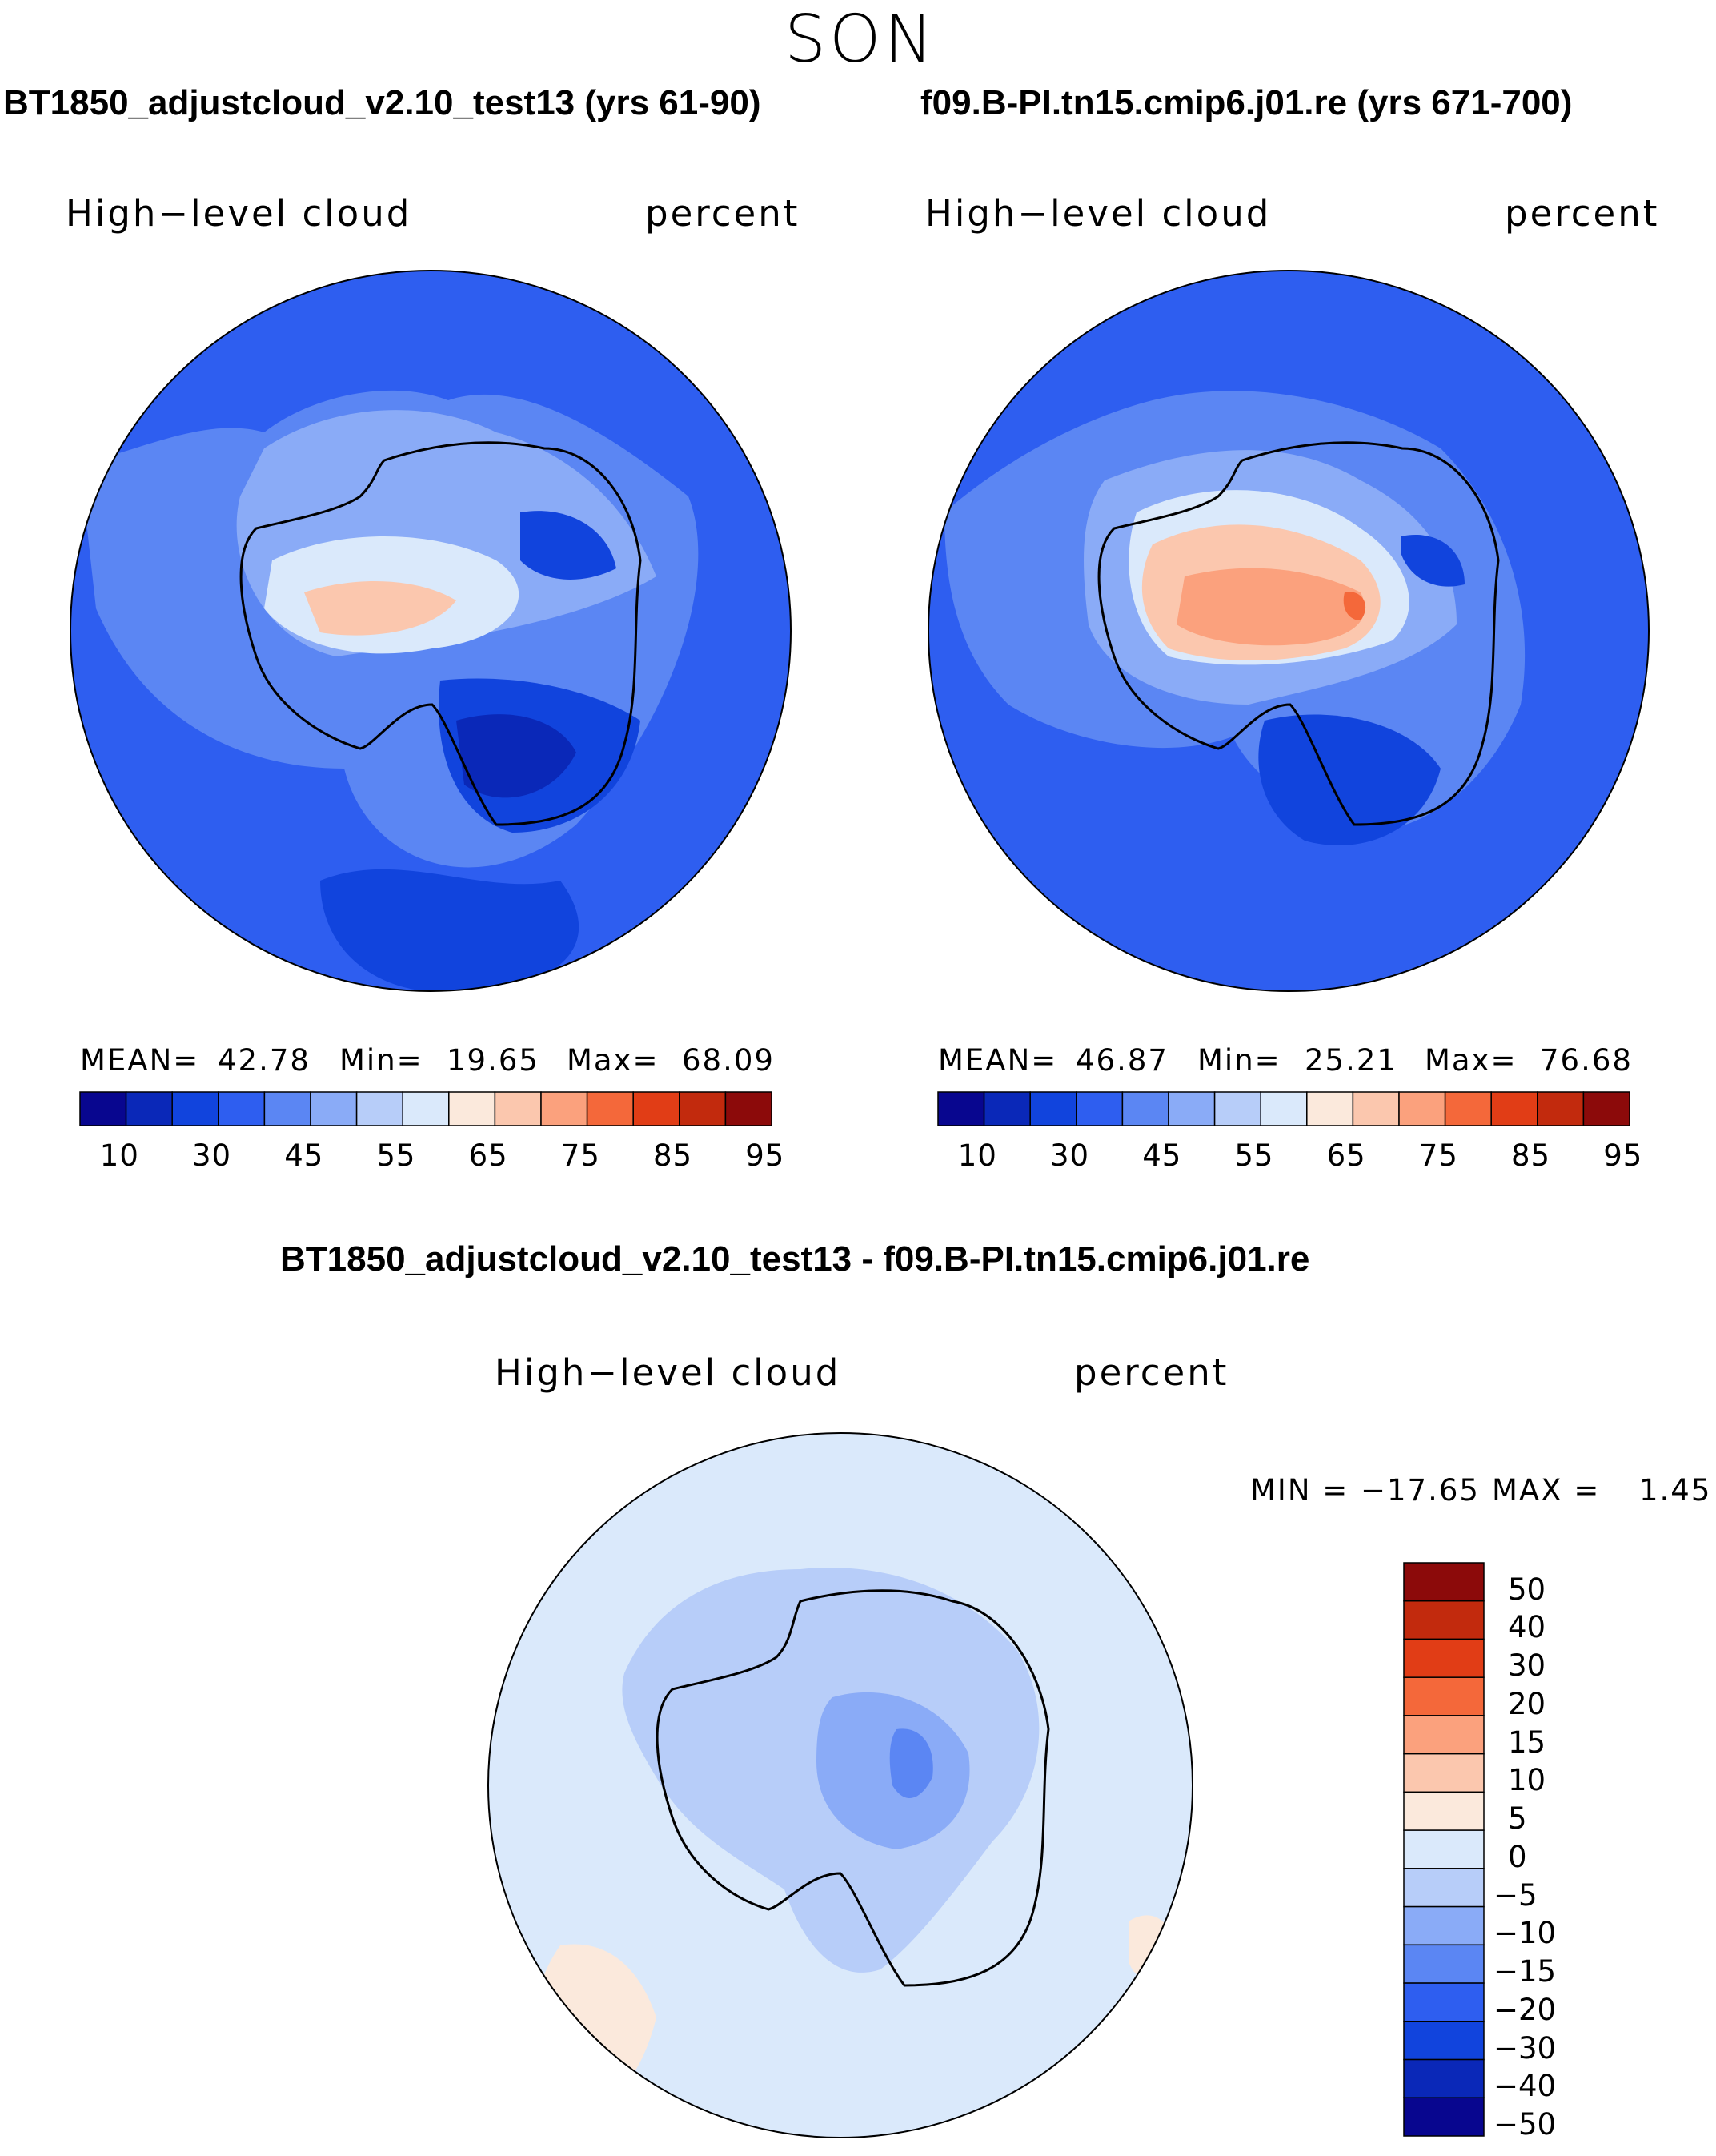 This screenshot has width=1716, height=2156. Describe the element at coordinates (304, 1155) in the screenshot. I see `colorbar-tick-label: 45` at that location.